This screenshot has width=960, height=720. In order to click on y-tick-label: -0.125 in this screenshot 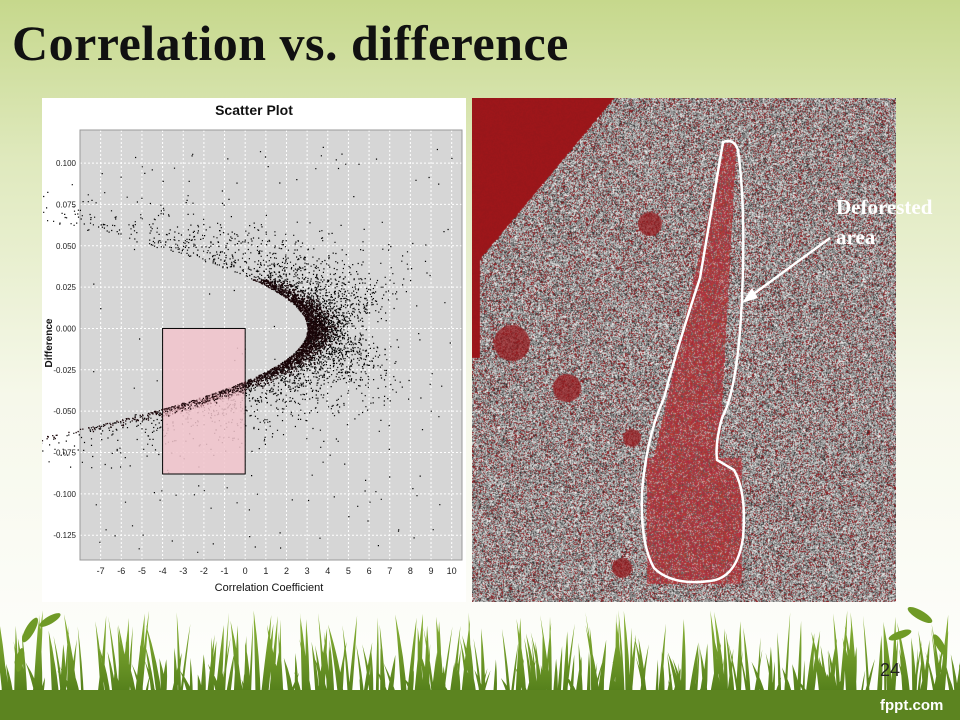, I will do `click(64, 535)`.